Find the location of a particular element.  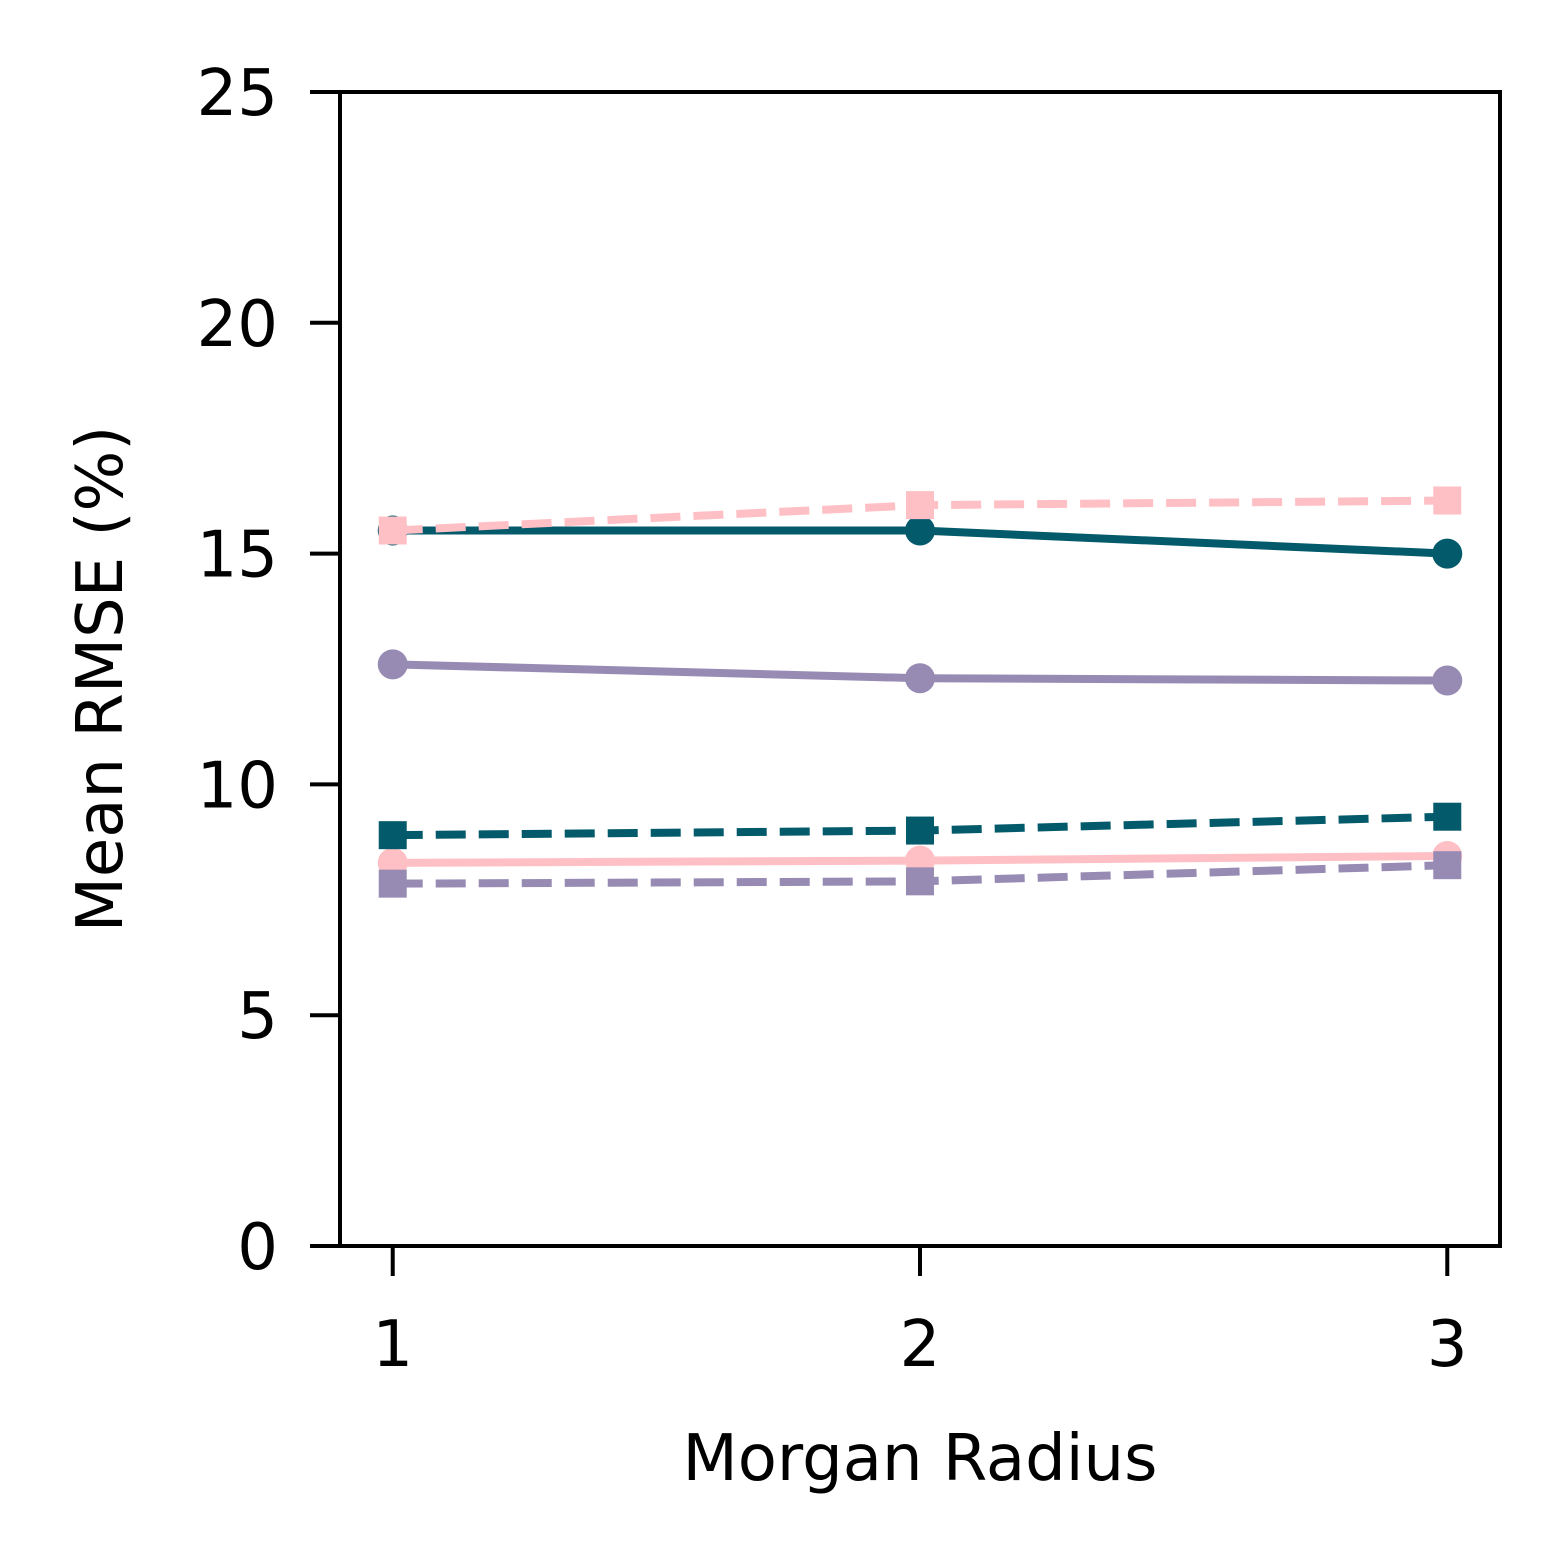

y-tick-label: 20 is located at coordinates (237, 325).